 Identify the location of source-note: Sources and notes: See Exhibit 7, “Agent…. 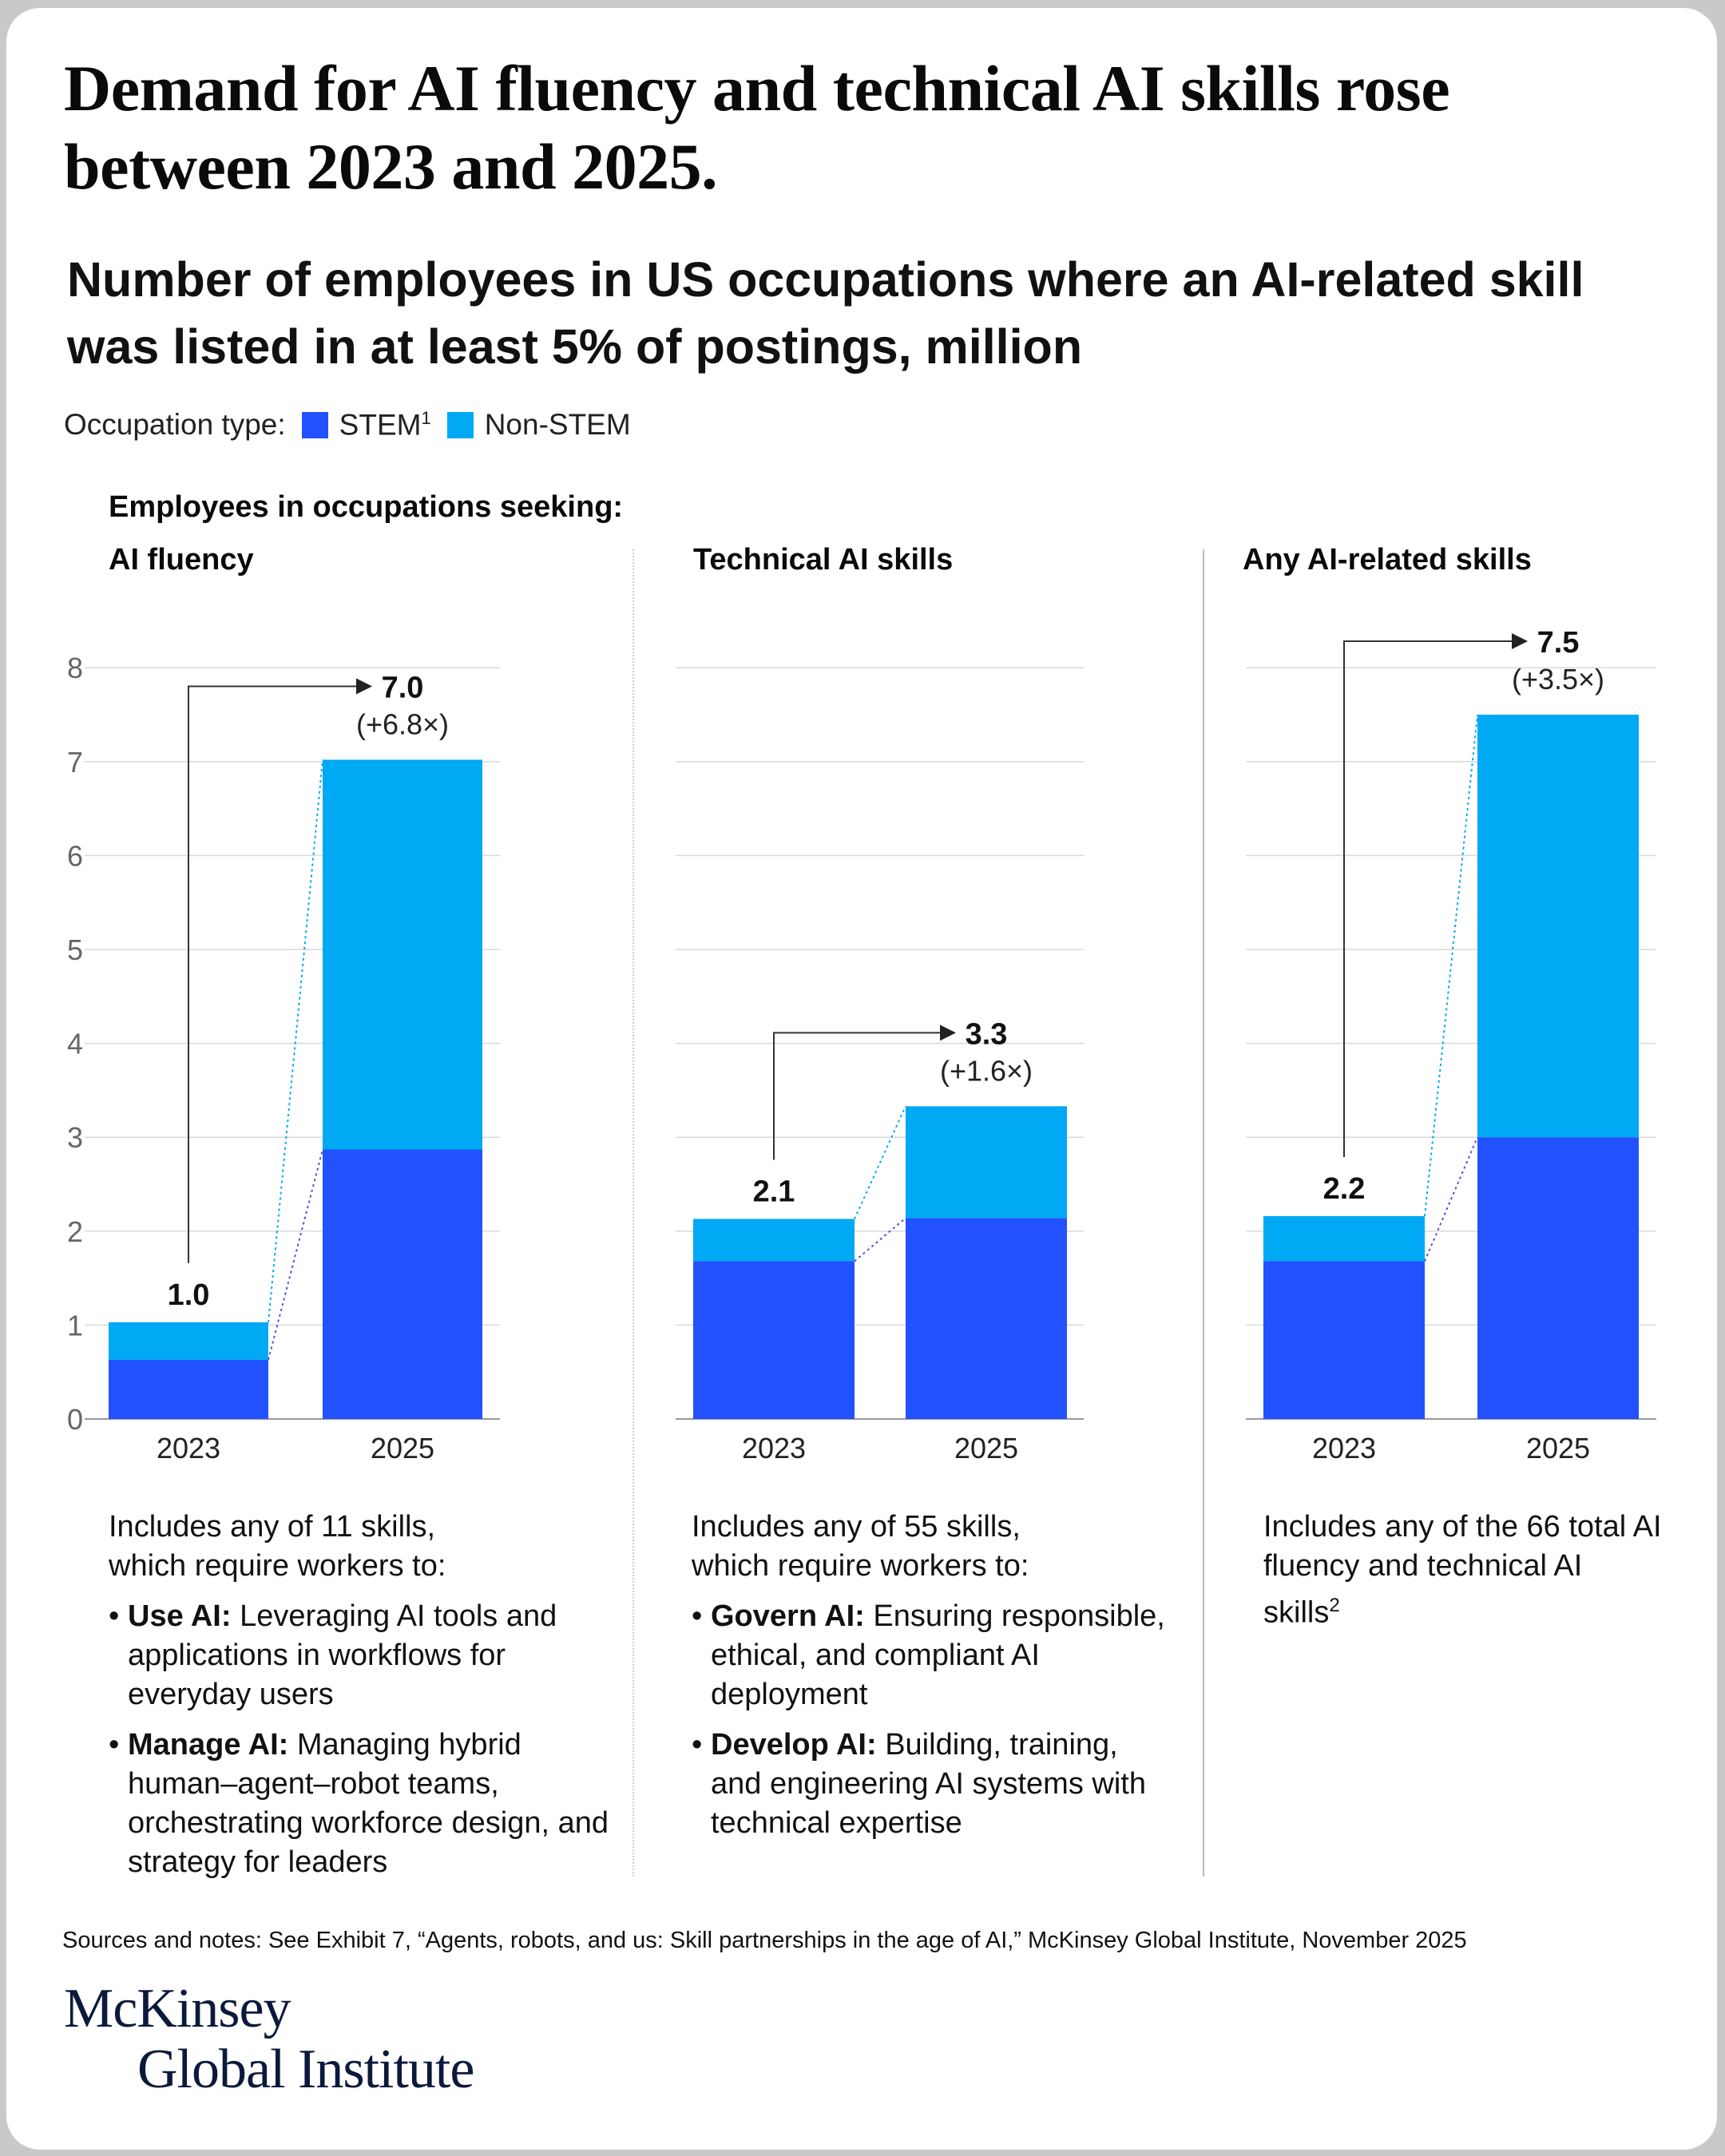
(765, 1940).